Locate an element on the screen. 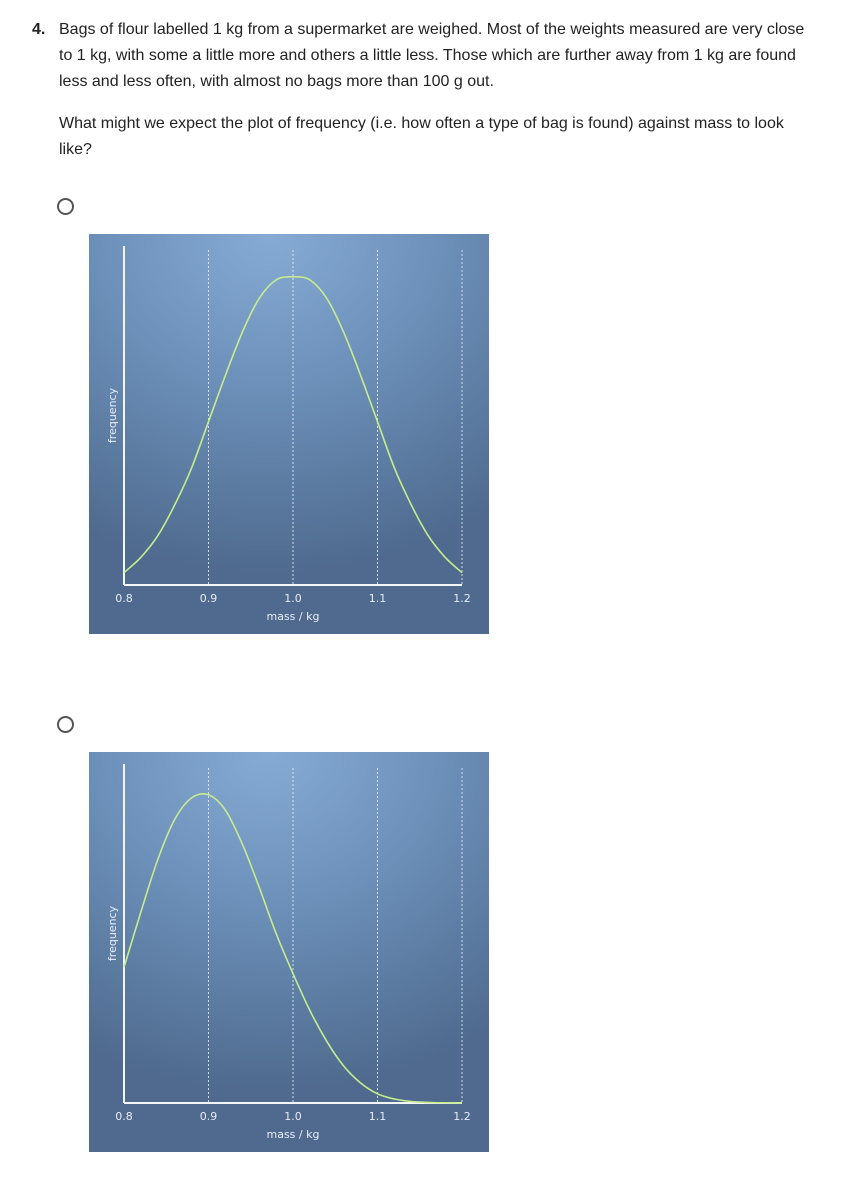 This screenshot has height=1204, width=844. question-number: 4. is located at coordinates (39, 29).